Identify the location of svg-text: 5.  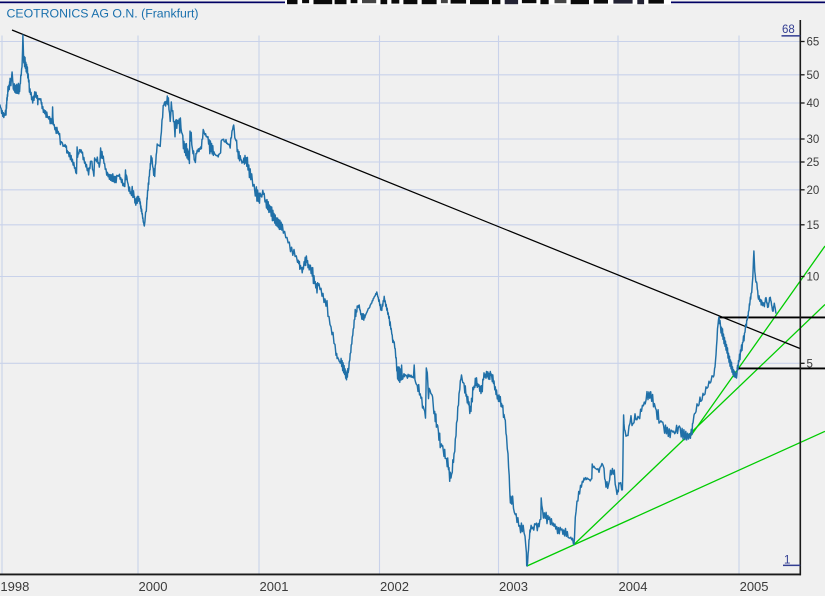
(810, 365).